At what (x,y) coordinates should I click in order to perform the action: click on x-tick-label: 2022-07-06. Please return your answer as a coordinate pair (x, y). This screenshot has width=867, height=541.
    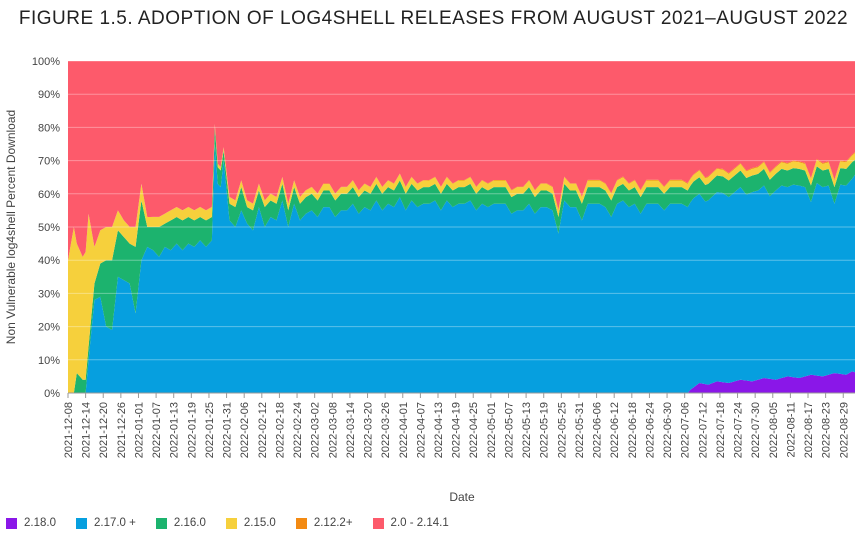
    Looking at the image, I should click on (686, 430).